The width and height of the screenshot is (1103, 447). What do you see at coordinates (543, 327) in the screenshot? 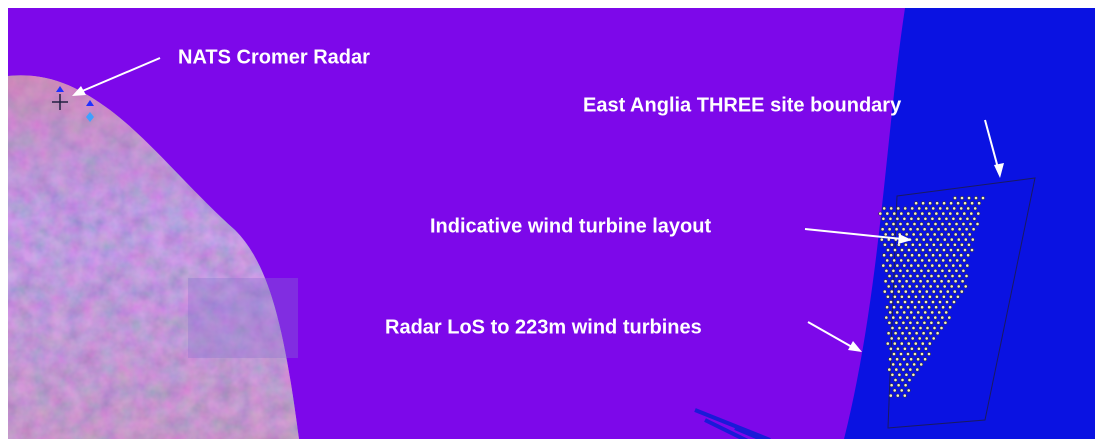
I see `label: Radar LoS to 223m wind turbines` at bounding box center [543, 327].